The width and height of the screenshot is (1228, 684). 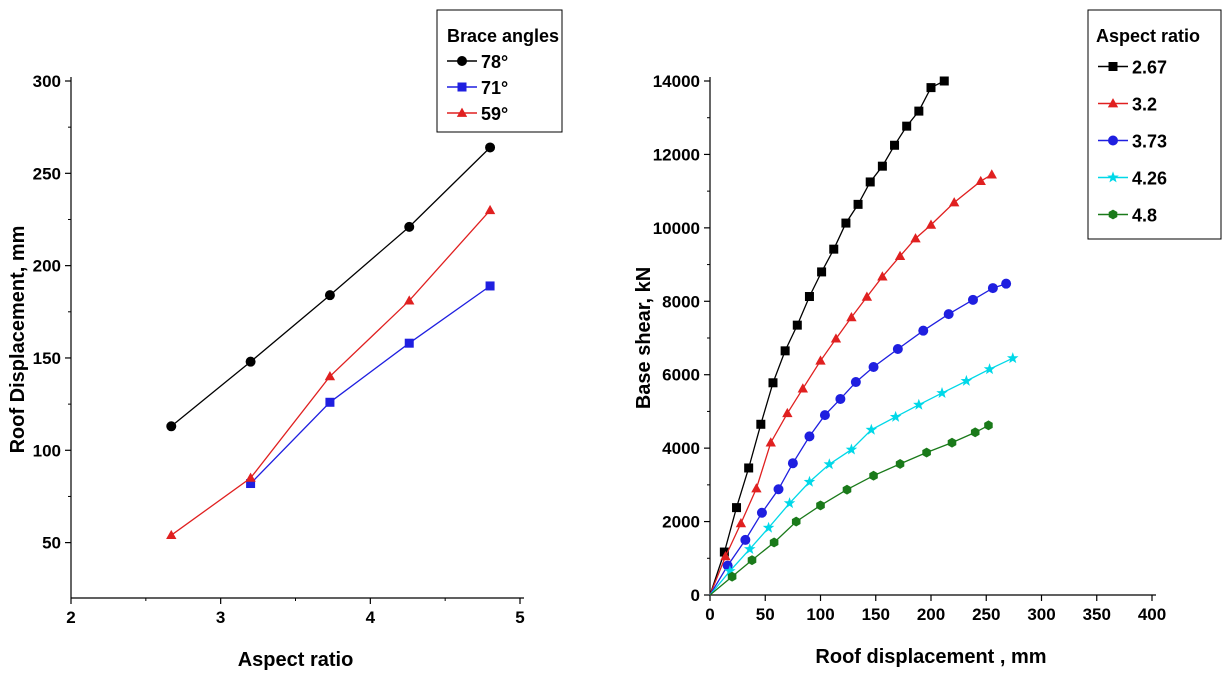 I want to click on y-tick-label: 50, so click(x=51, y=543).